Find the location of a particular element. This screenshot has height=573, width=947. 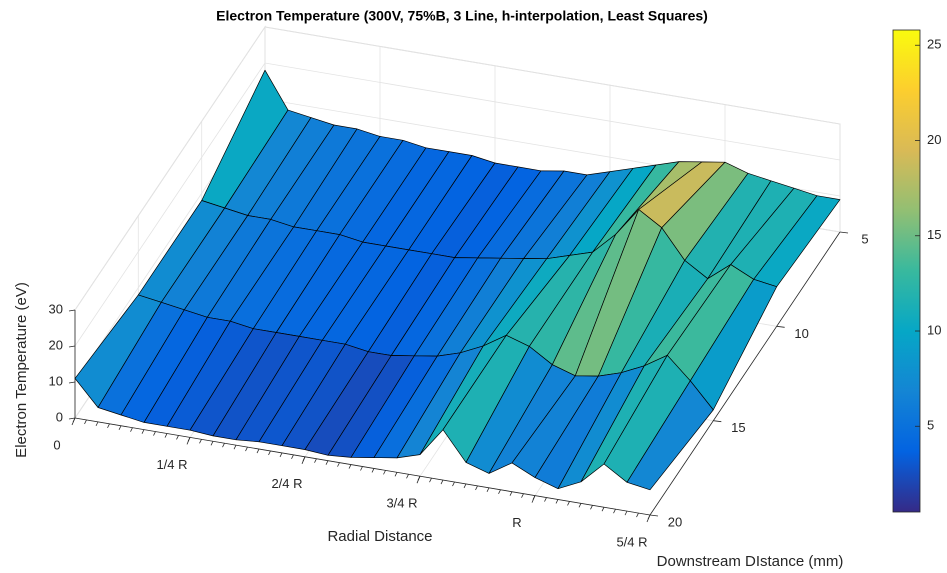

z-tick-label: 30 is located at coordinates (56, 308).